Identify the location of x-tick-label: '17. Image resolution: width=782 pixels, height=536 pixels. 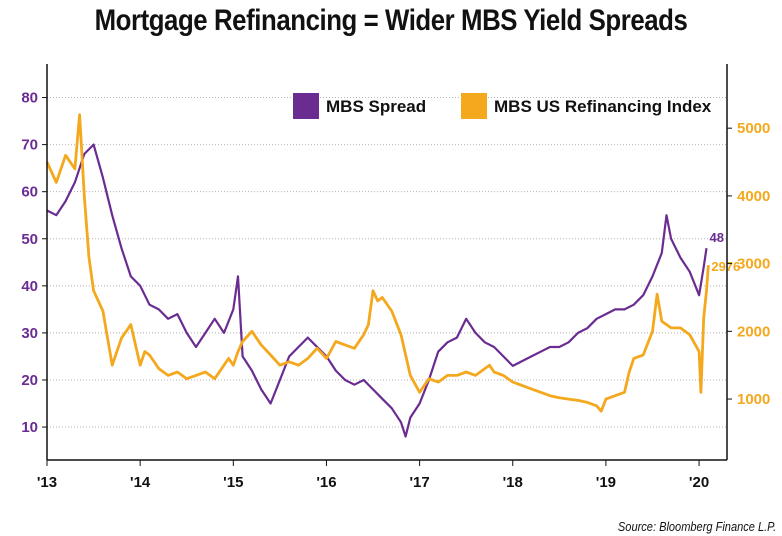
(419, 482).